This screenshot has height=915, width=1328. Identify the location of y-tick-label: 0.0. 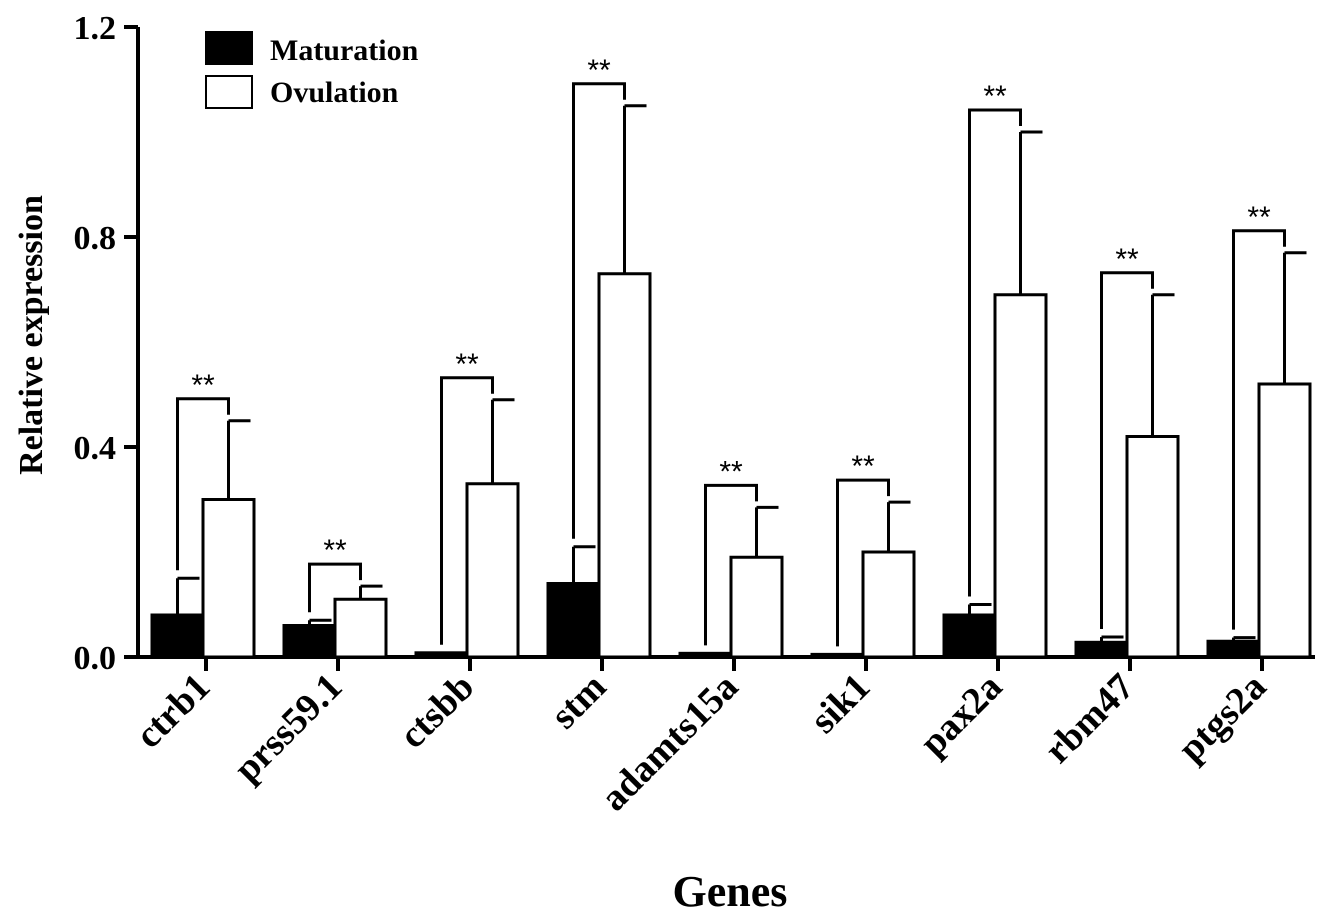
(95, 658).